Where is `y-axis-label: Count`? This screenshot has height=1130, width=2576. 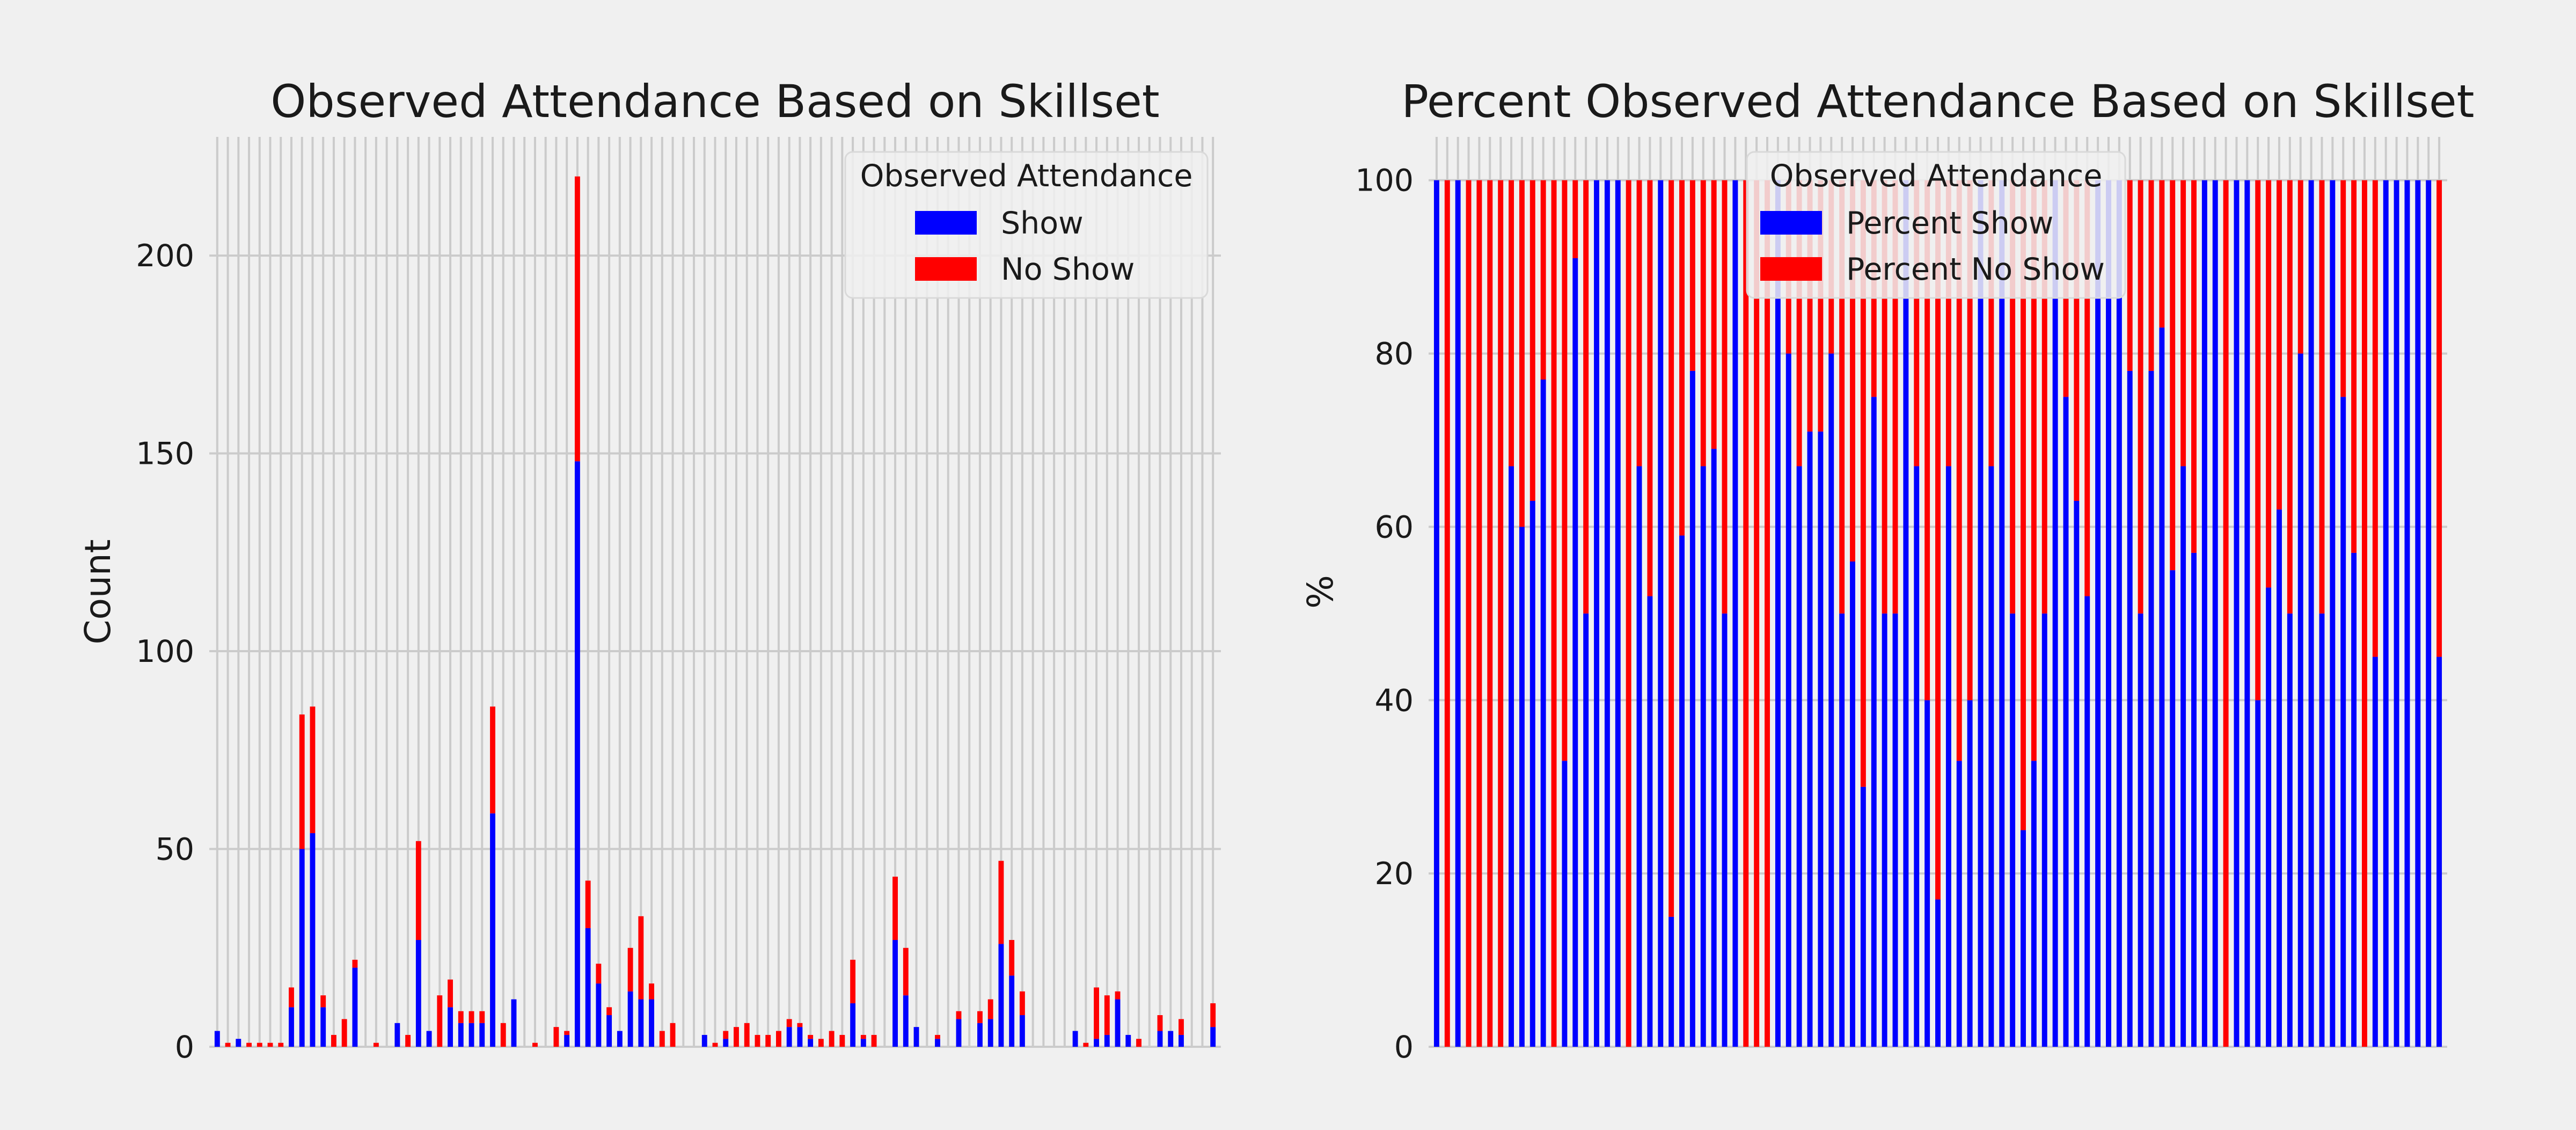
y-axis-label: Count is located at coordinates (98, 591).